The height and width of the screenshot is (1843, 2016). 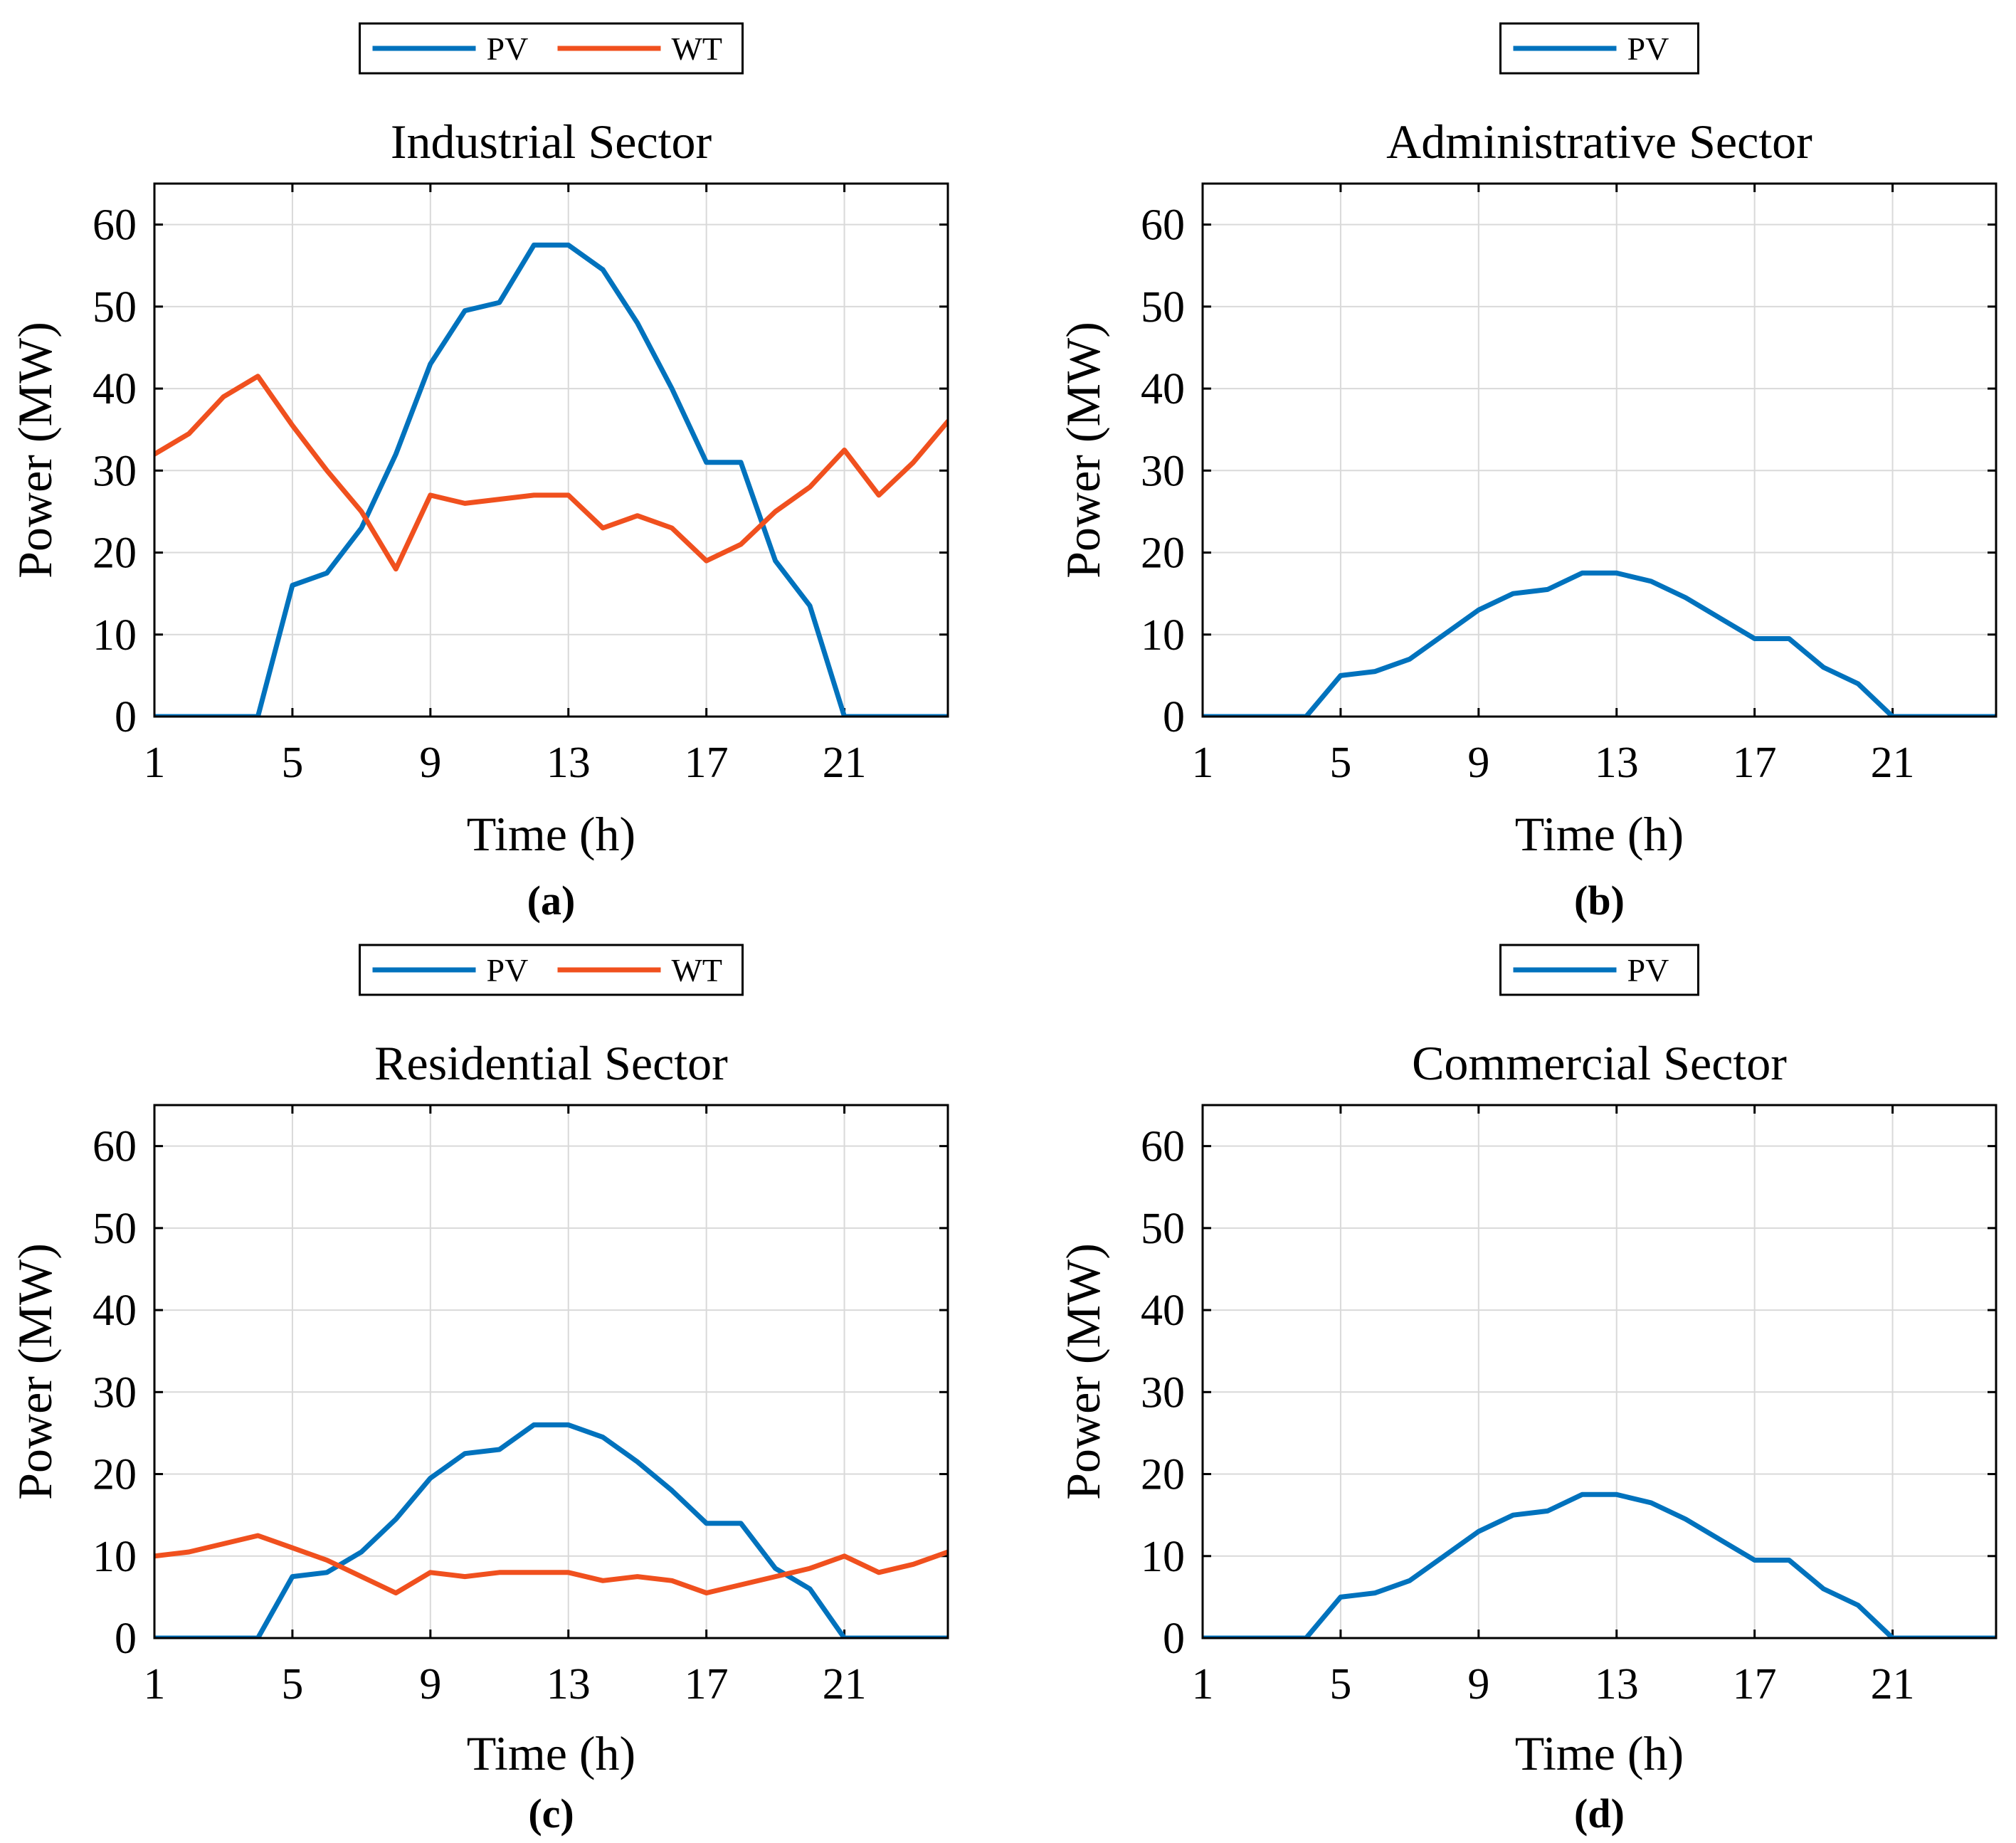 I want to click on chart-title: Industrial Sector, so click(x=551, y=142).